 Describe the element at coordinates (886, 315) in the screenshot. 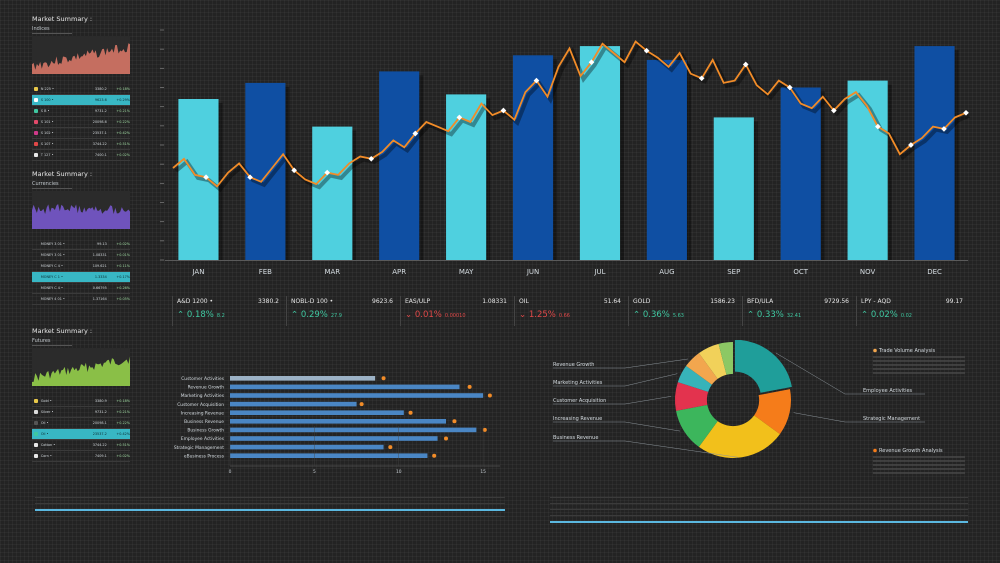

I see `ticker-change: ⌃ 0.02% 0.02` at that location.